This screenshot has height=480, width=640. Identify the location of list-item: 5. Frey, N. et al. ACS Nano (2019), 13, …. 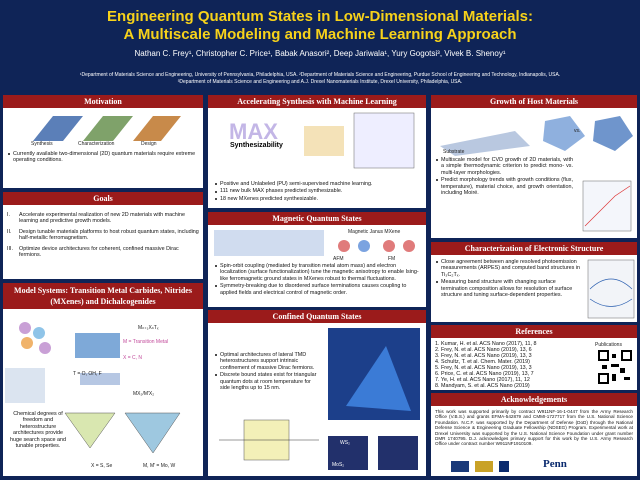
(483, 368).